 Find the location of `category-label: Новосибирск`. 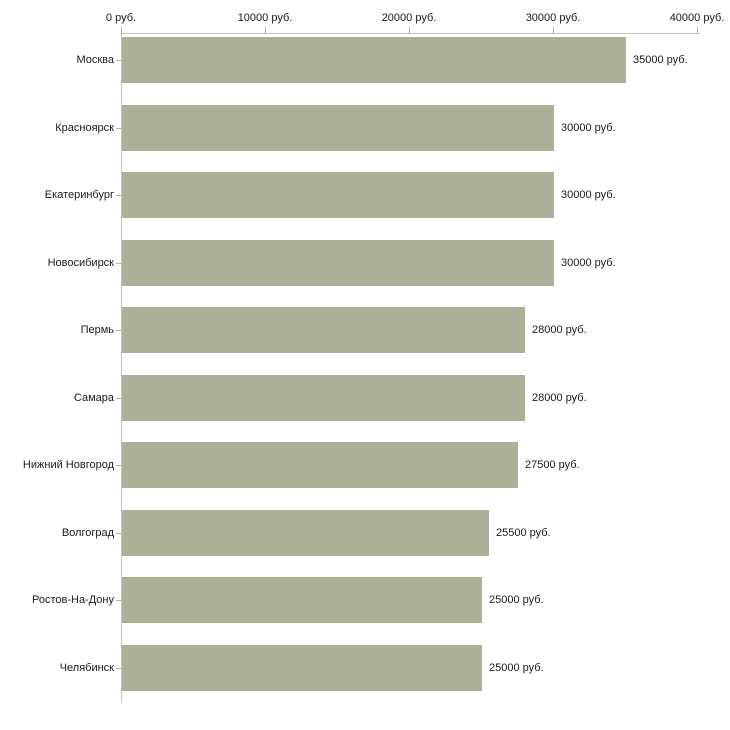

category-label: Новосибирск is located at coordinates (80, 262).